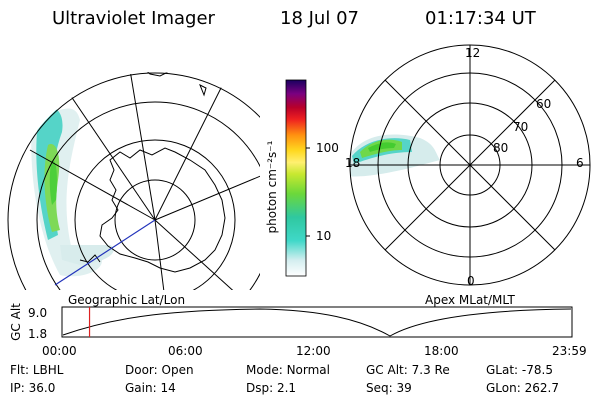  Describe the element at coordinates (501, 148) in the screenshot. I see `mlat-label-80: 80` at that location.